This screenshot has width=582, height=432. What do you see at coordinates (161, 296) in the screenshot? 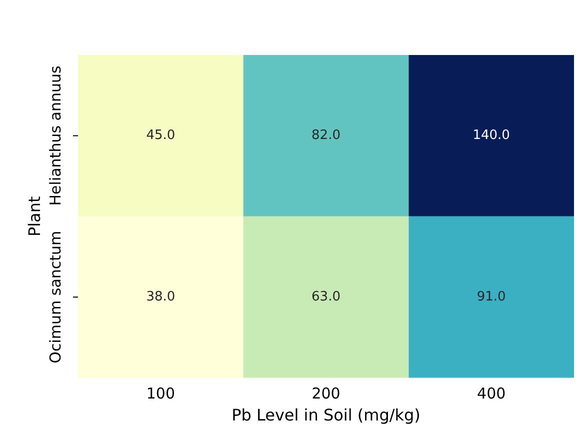
I see `data-label: 38.0` at bounding box center [161, 296].